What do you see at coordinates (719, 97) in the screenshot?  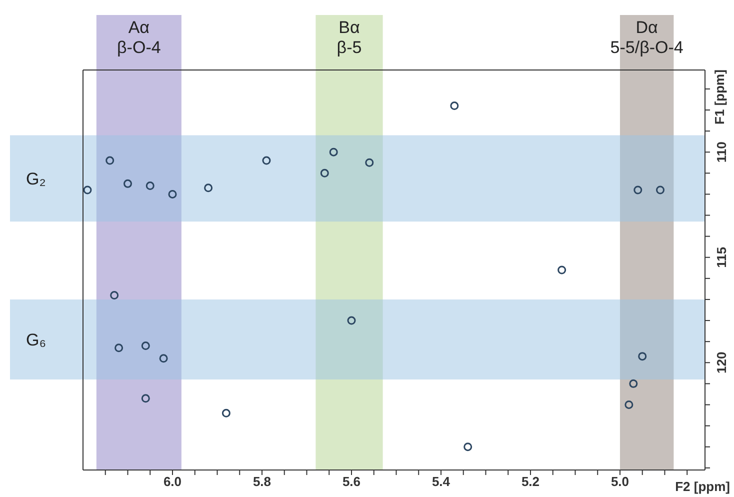 I see `y-axis-title: F1 [ppm]` at bounding box center [719, 97].